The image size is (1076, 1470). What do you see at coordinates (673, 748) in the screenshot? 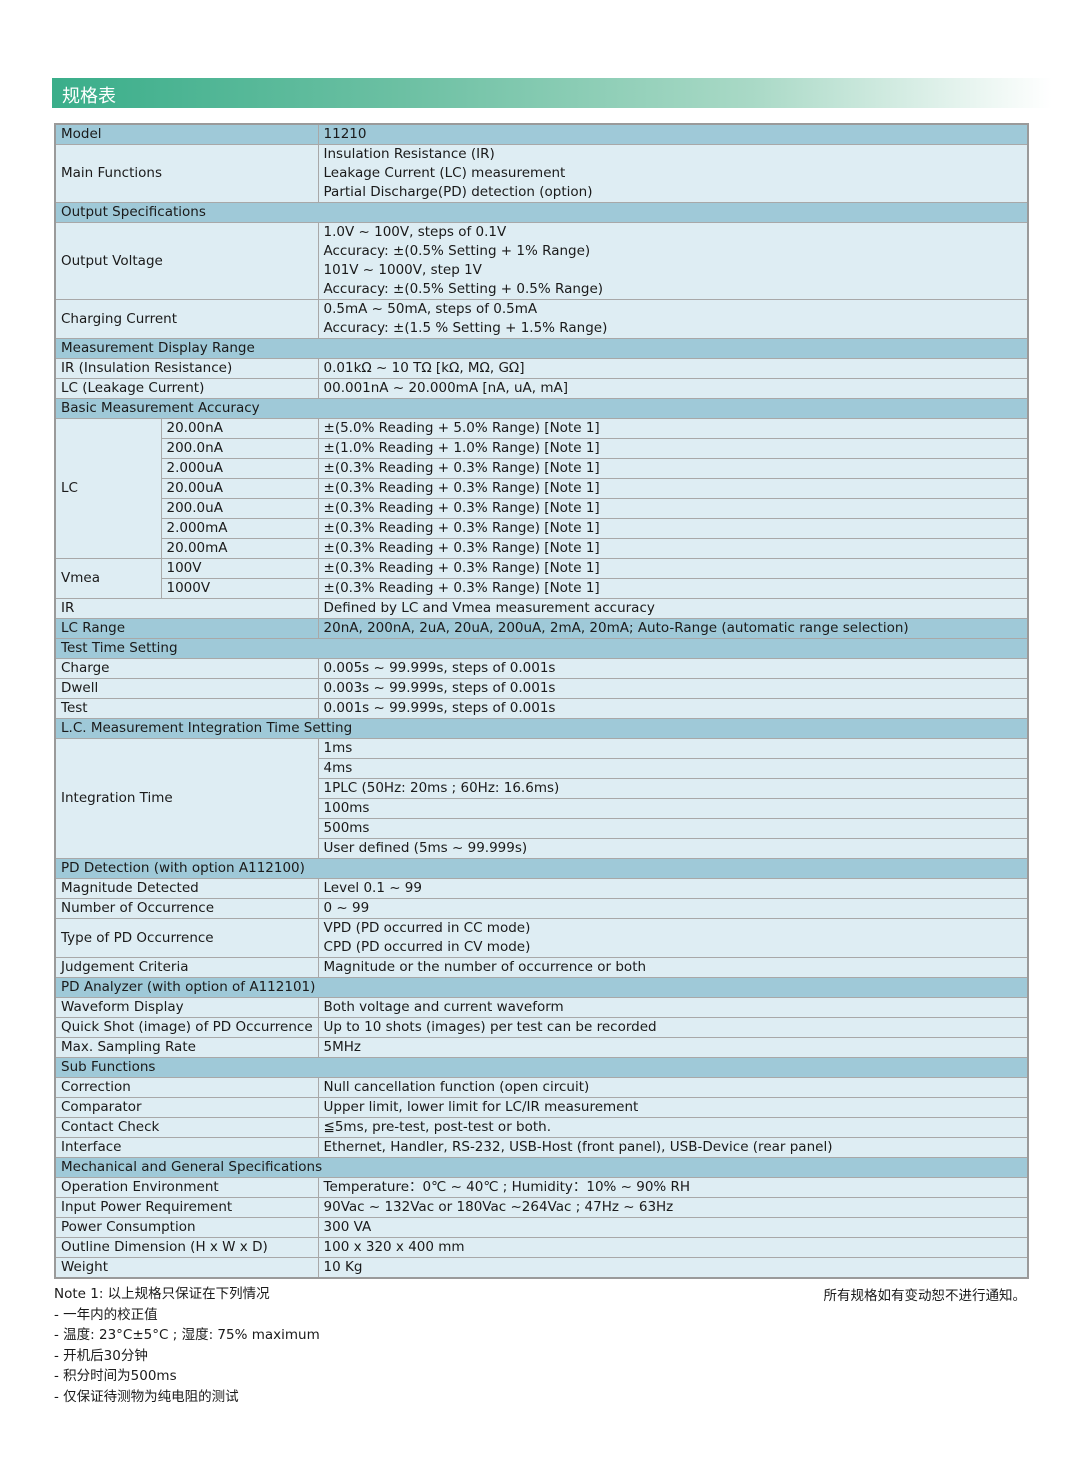
I see `spec-value: 1ms` at bounding box center [673, 748].